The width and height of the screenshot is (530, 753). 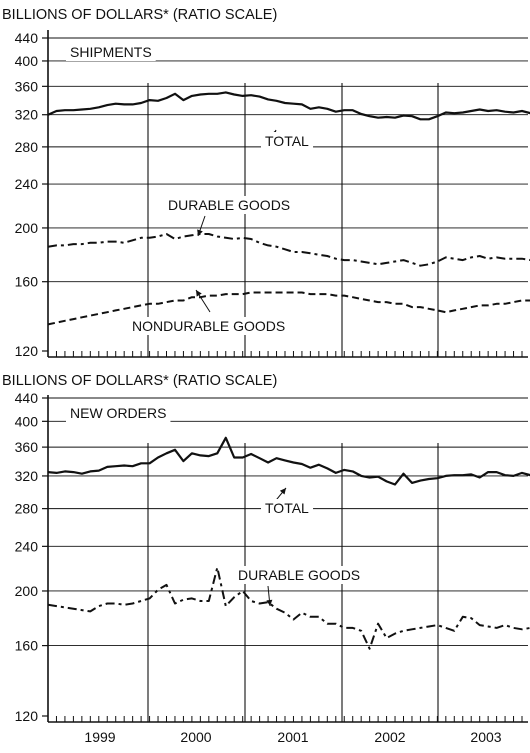 What do you see at coordinates (195, 737) in the screenshot?
I see `x-year-label: 2000` at bounding box center [195, 737].